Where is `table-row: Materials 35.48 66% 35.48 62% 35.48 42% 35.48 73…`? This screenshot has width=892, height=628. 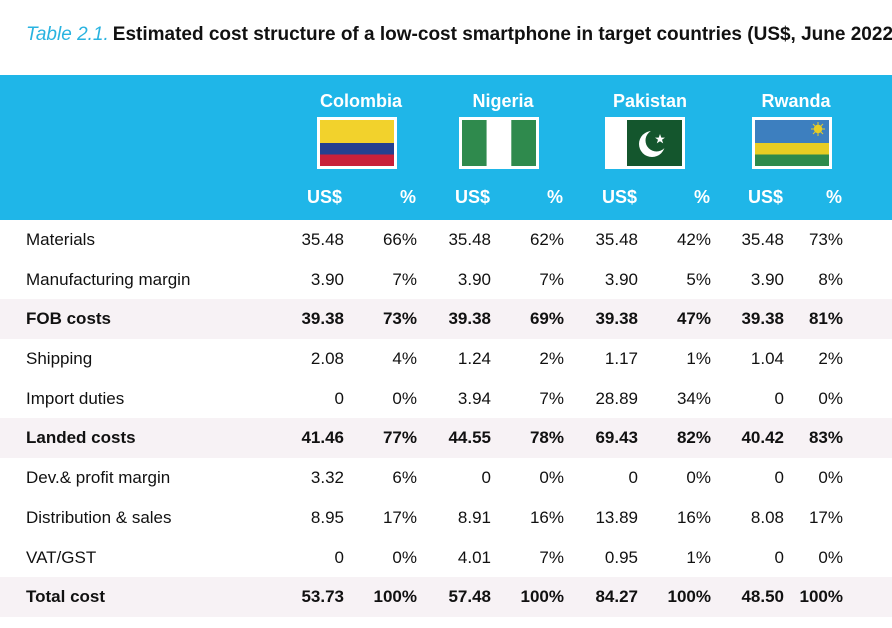
table-row: Materials 35.48 66% 35.48 62% 35.48 42% 35.48 73… is located at coordinates (446, 240).